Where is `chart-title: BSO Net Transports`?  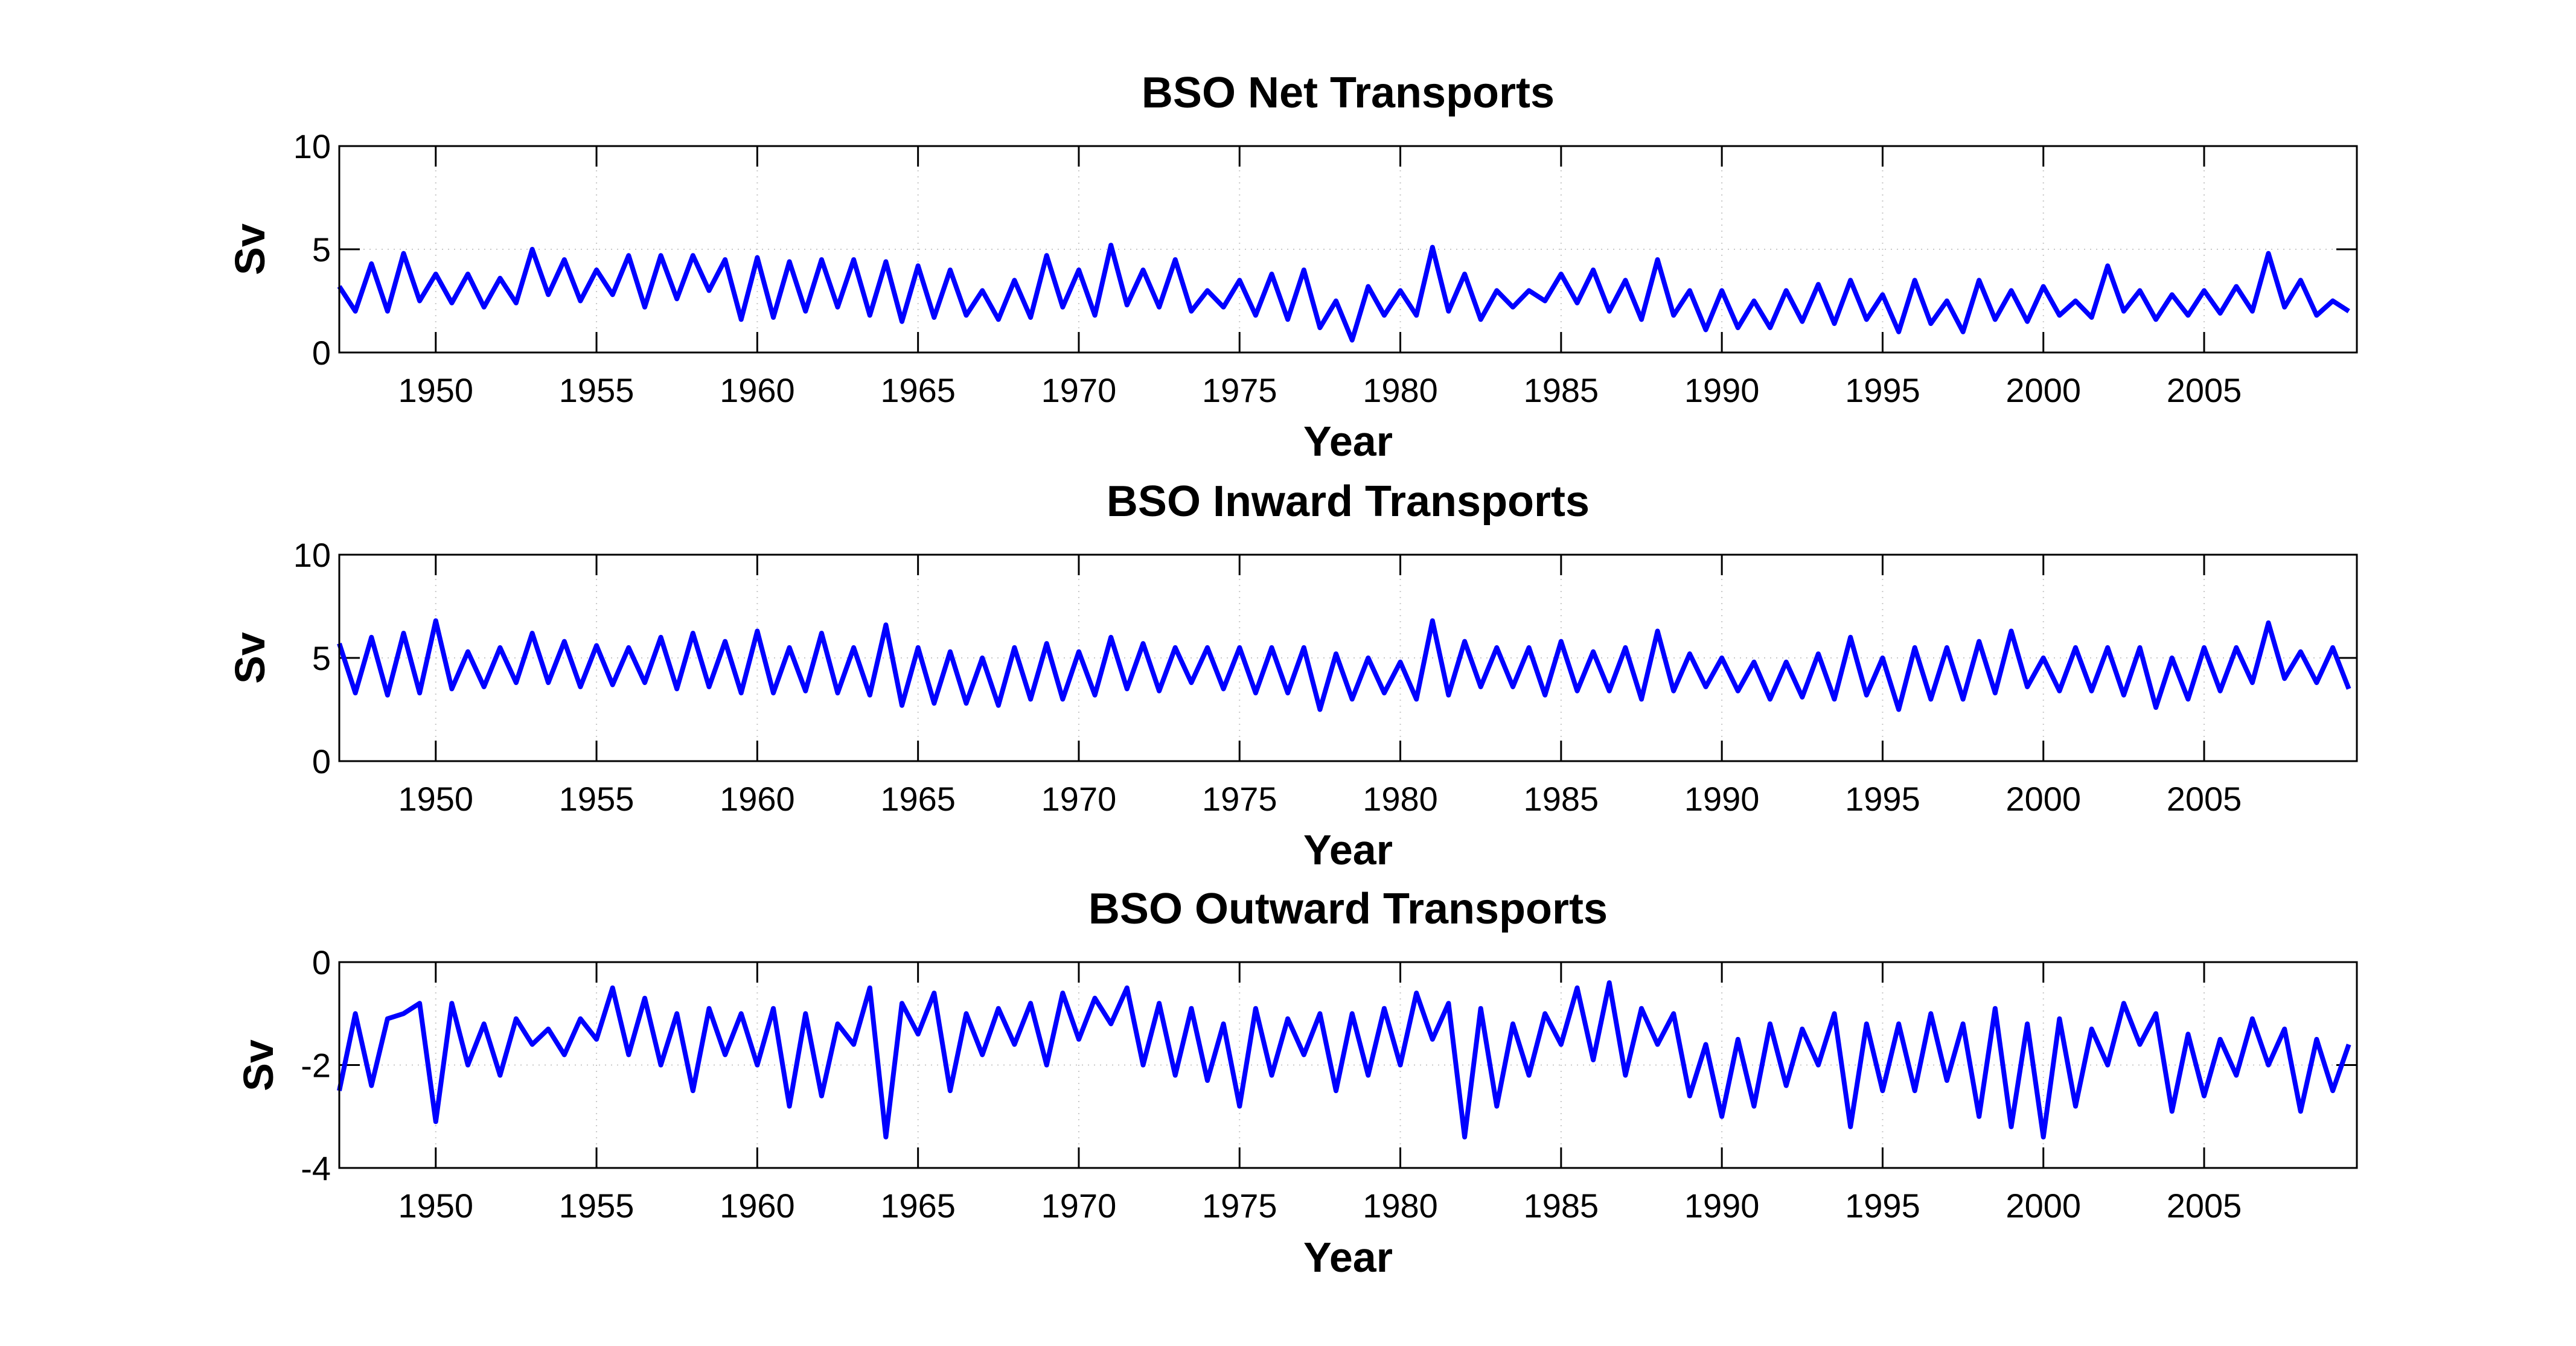 chart-title: BSO Net Transports is located at coordinates (1348, 93).